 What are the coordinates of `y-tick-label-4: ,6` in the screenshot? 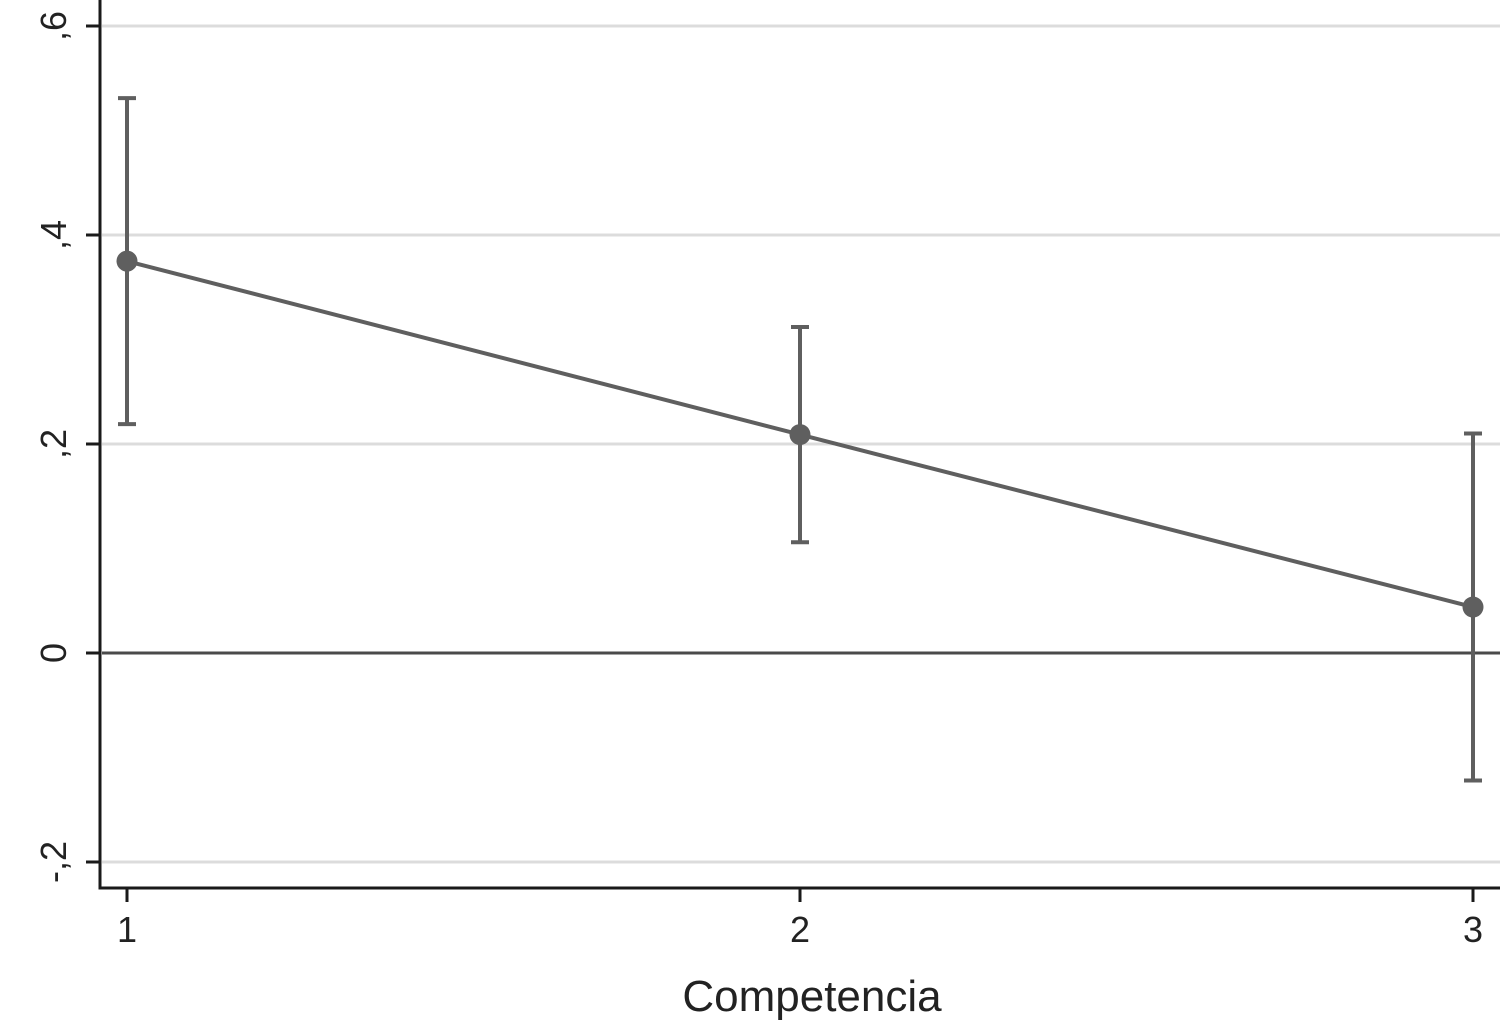 It's located at (53, 26).